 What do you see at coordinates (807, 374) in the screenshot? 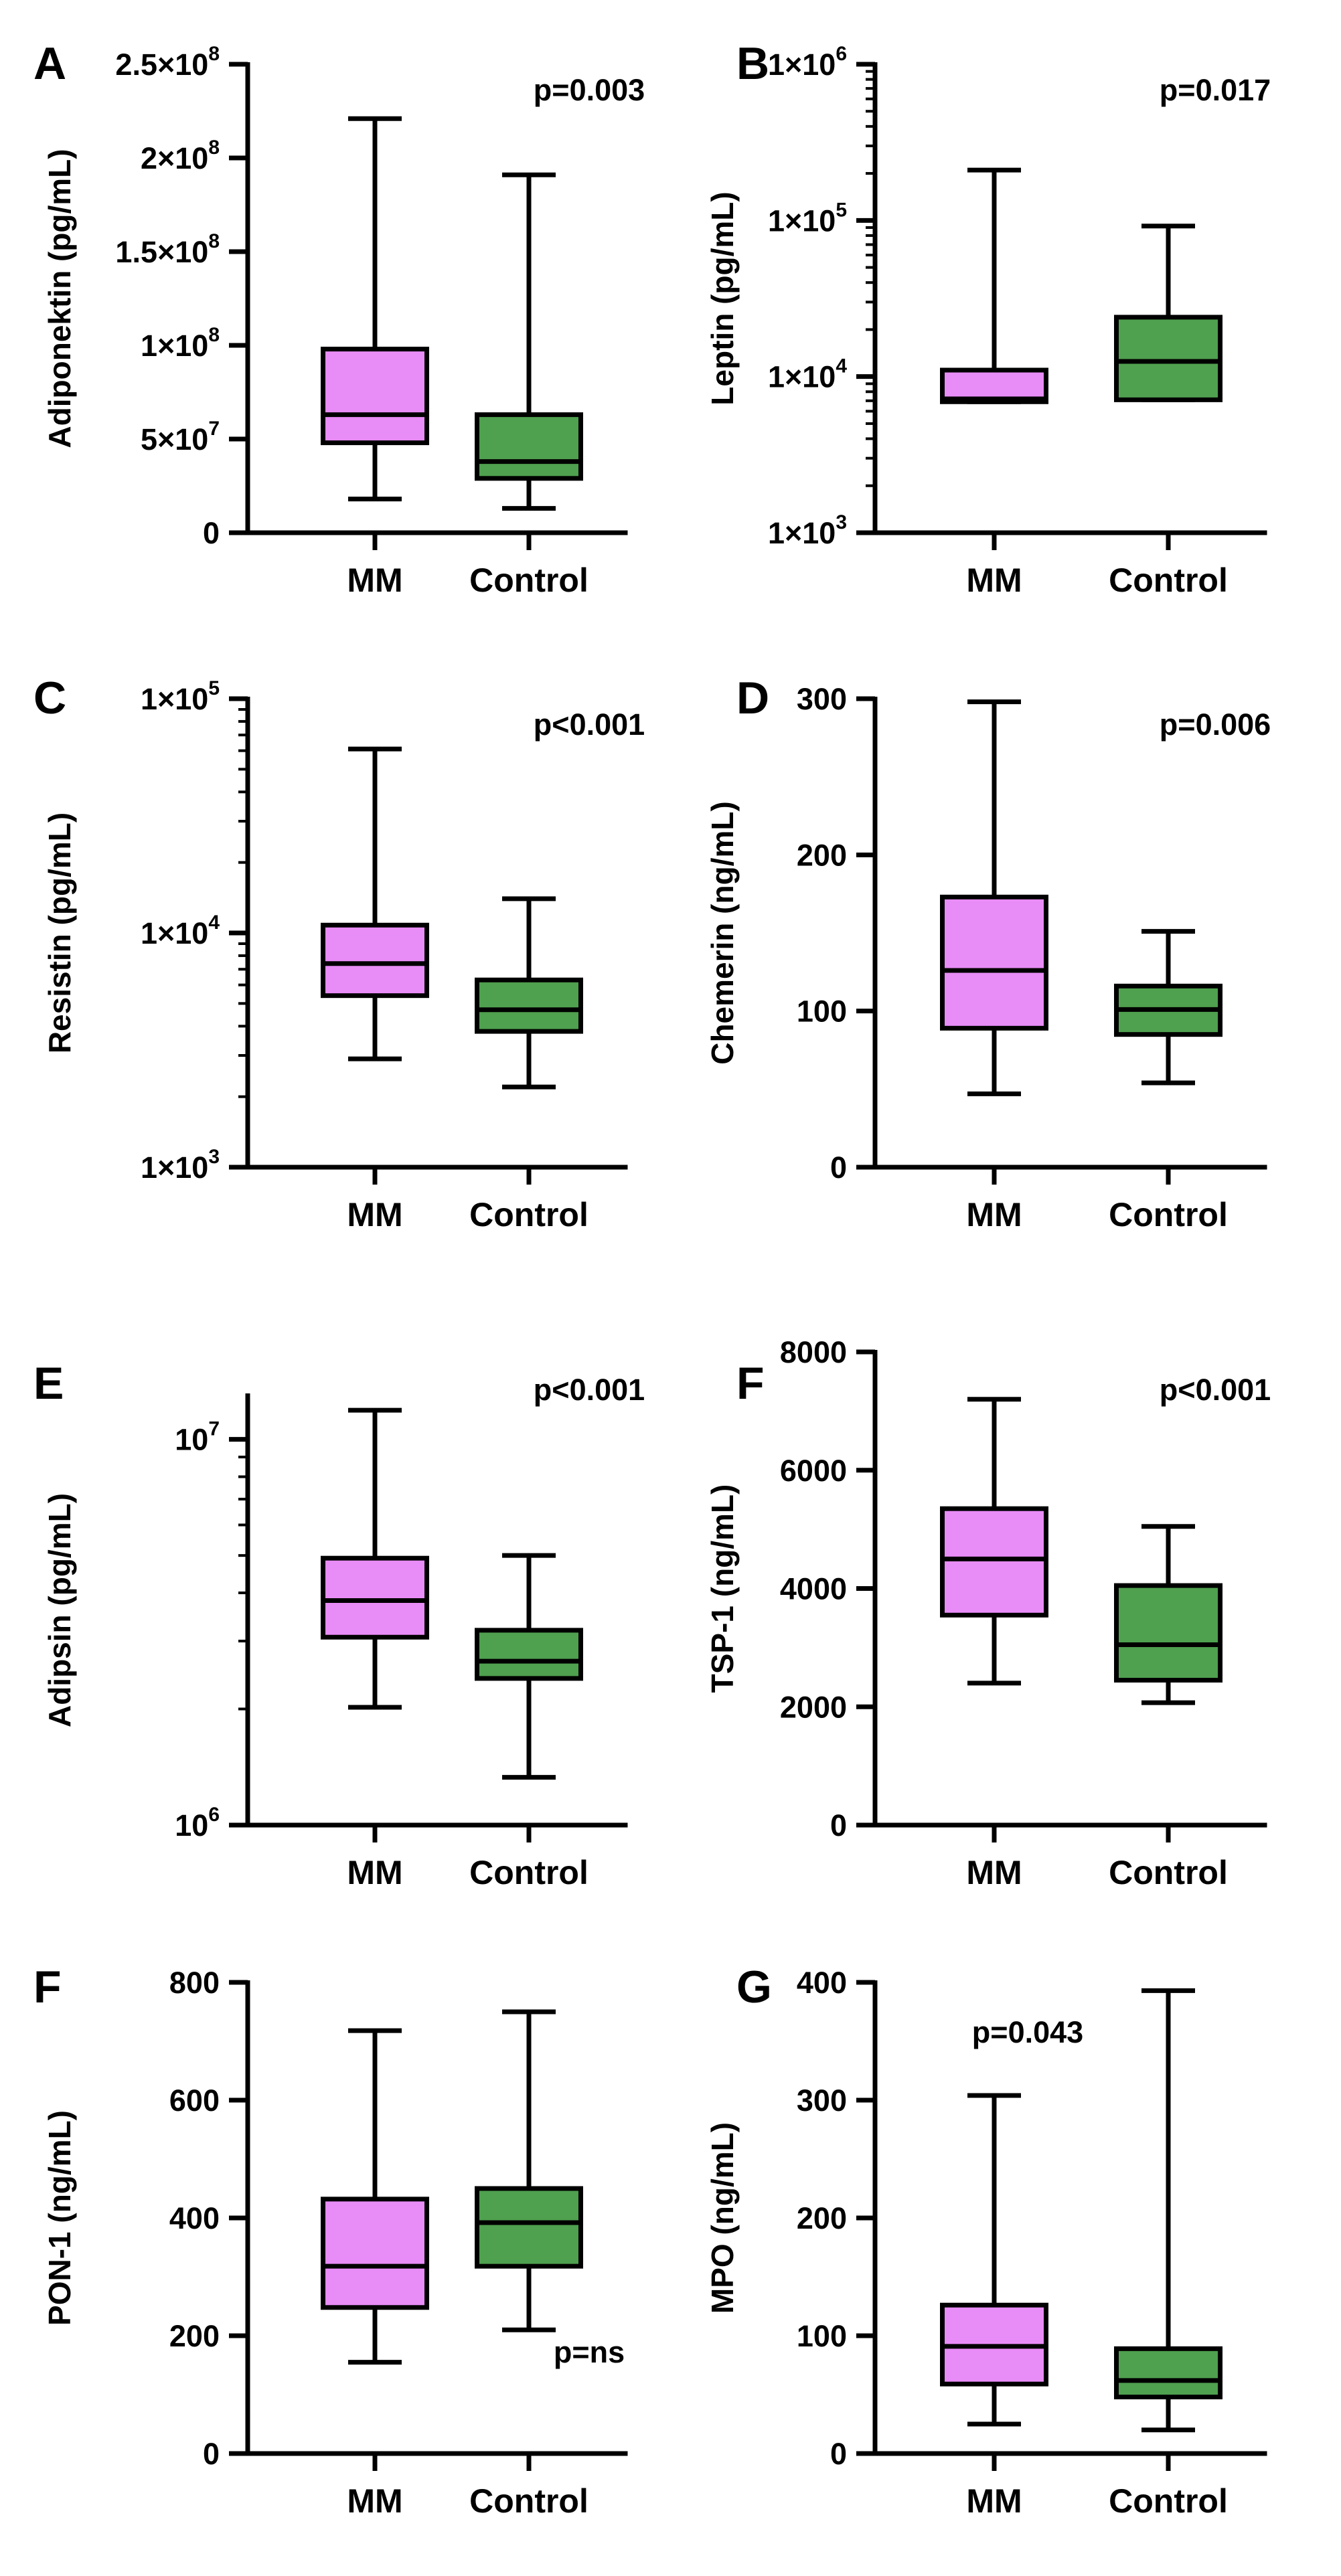
I see `y-tick-label: 1×10⁴` at bounding box center [807, 374].